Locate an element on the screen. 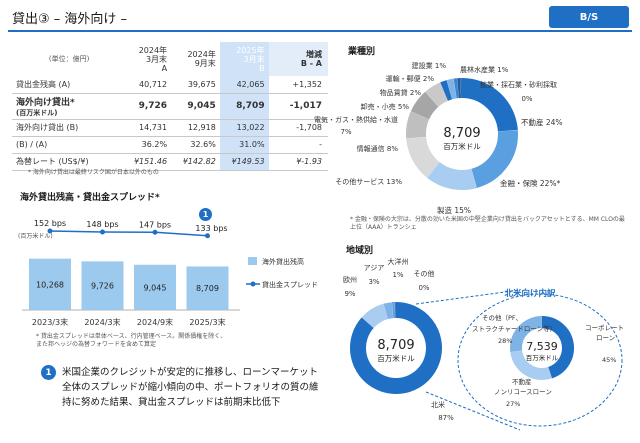  legend-line-marker is located at coordinates (253, 284).